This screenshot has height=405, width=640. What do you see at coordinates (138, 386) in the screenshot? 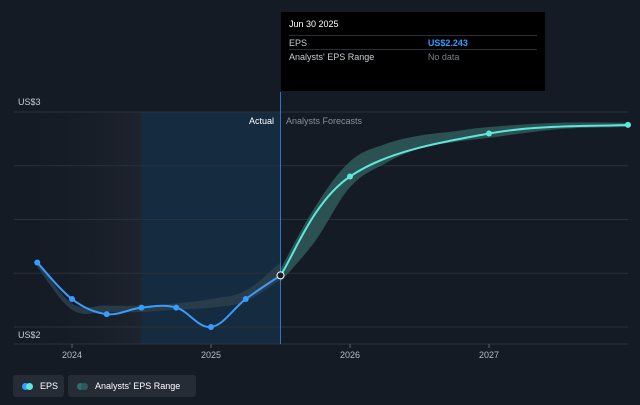
I see `legend-range-label: Analysts' EPS Range` at bounding box center [138, 386].